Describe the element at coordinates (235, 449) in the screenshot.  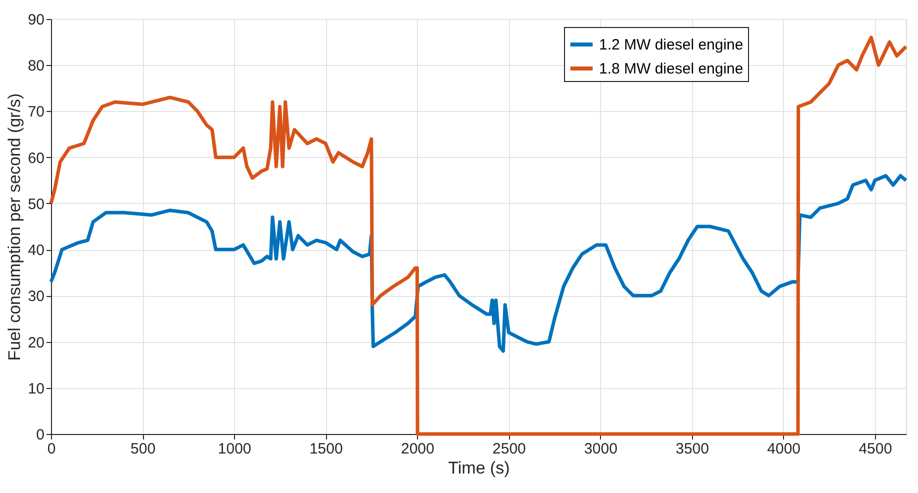
I see `x-tick-label: 1000` at that location.